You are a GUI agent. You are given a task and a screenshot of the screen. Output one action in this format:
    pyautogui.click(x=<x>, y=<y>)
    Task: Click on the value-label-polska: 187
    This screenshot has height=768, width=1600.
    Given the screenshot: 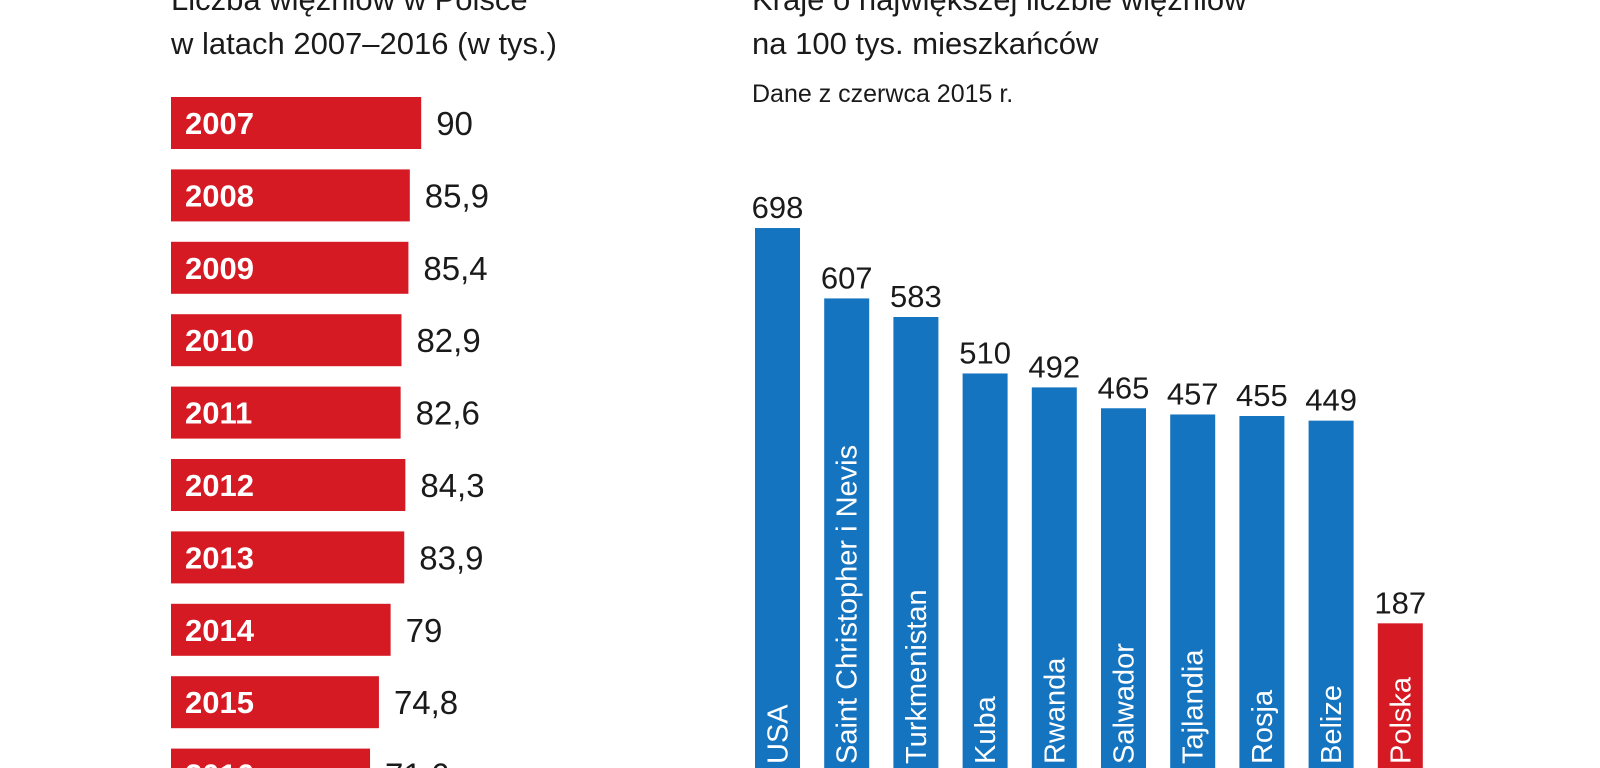 What is the action you would take?
    pyautogui.click(x=1400, y=602)
    